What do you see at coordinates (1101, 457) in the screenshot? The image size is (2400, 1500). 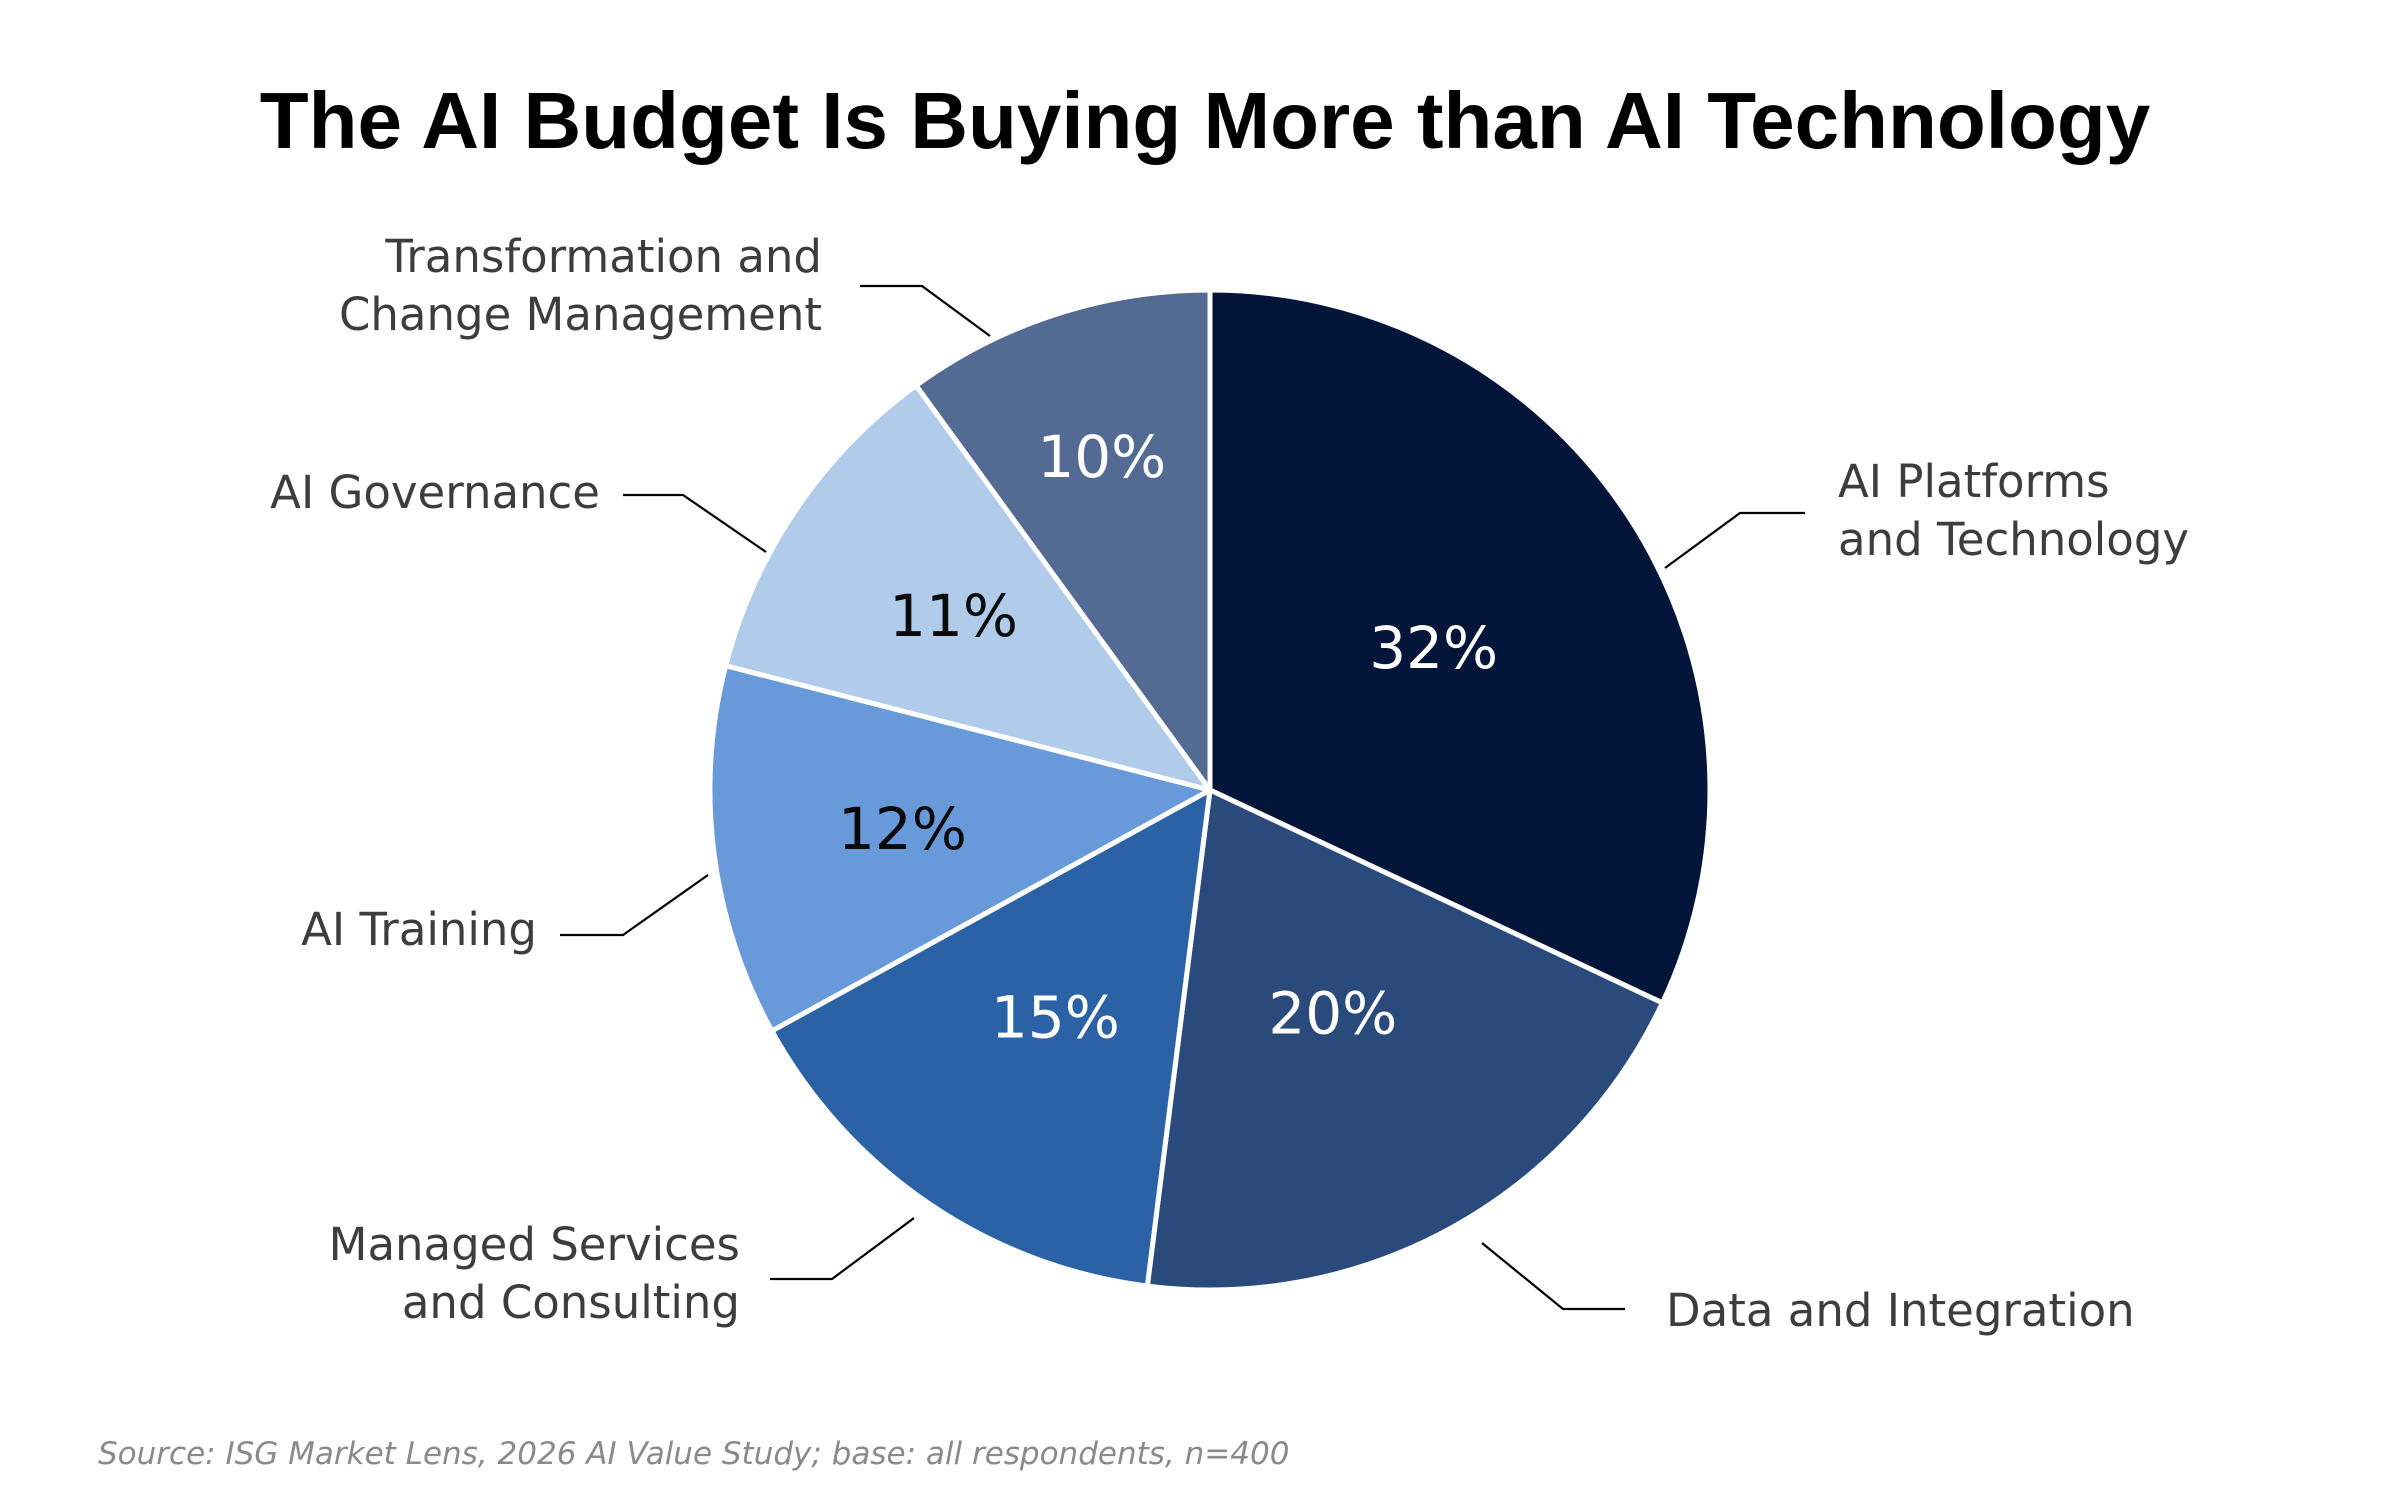 I see `value-label-transformation-and-change-management: 10%` at bounding box center [1101, 457].